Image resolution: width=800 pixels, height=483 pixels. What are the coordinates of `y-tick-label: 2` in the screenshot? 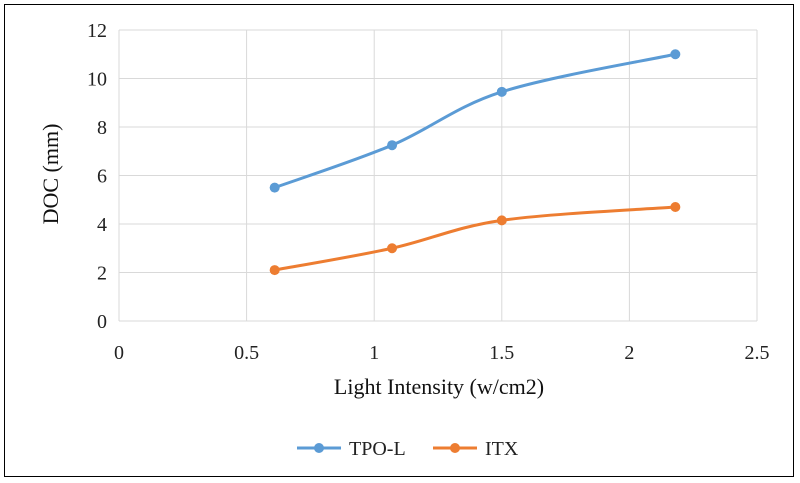 It's located at (102, 274).